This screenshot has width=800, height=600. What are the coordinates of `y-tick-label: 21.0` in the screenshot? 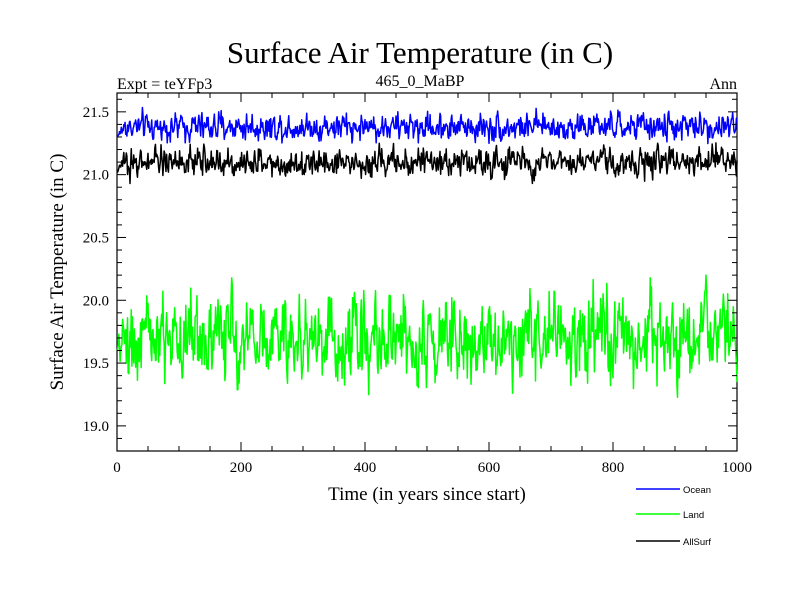 It's located at (96, 176).